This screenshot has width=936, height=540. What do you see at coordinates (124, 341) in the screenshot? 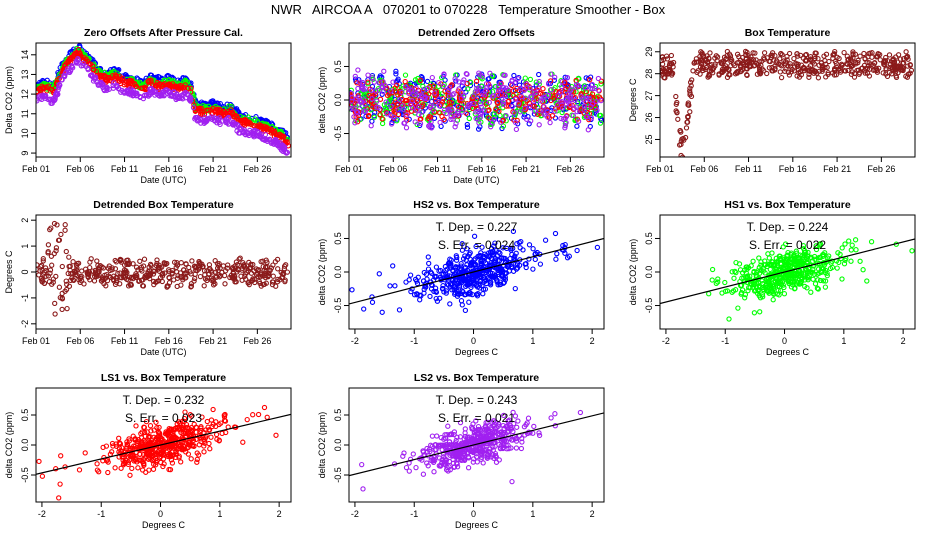
I see `x-tick-label: Feb 11` at bounding box center [124, 341].